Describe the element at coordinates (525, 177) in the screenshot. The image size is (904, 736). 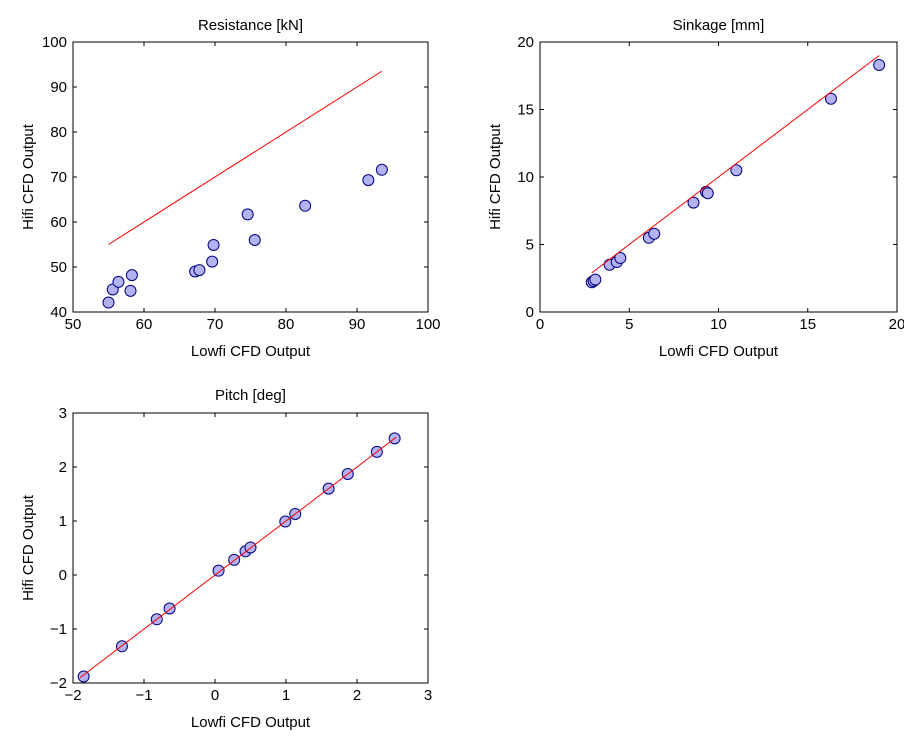
I see `sinkage-y-tick-label: 10` at that location.